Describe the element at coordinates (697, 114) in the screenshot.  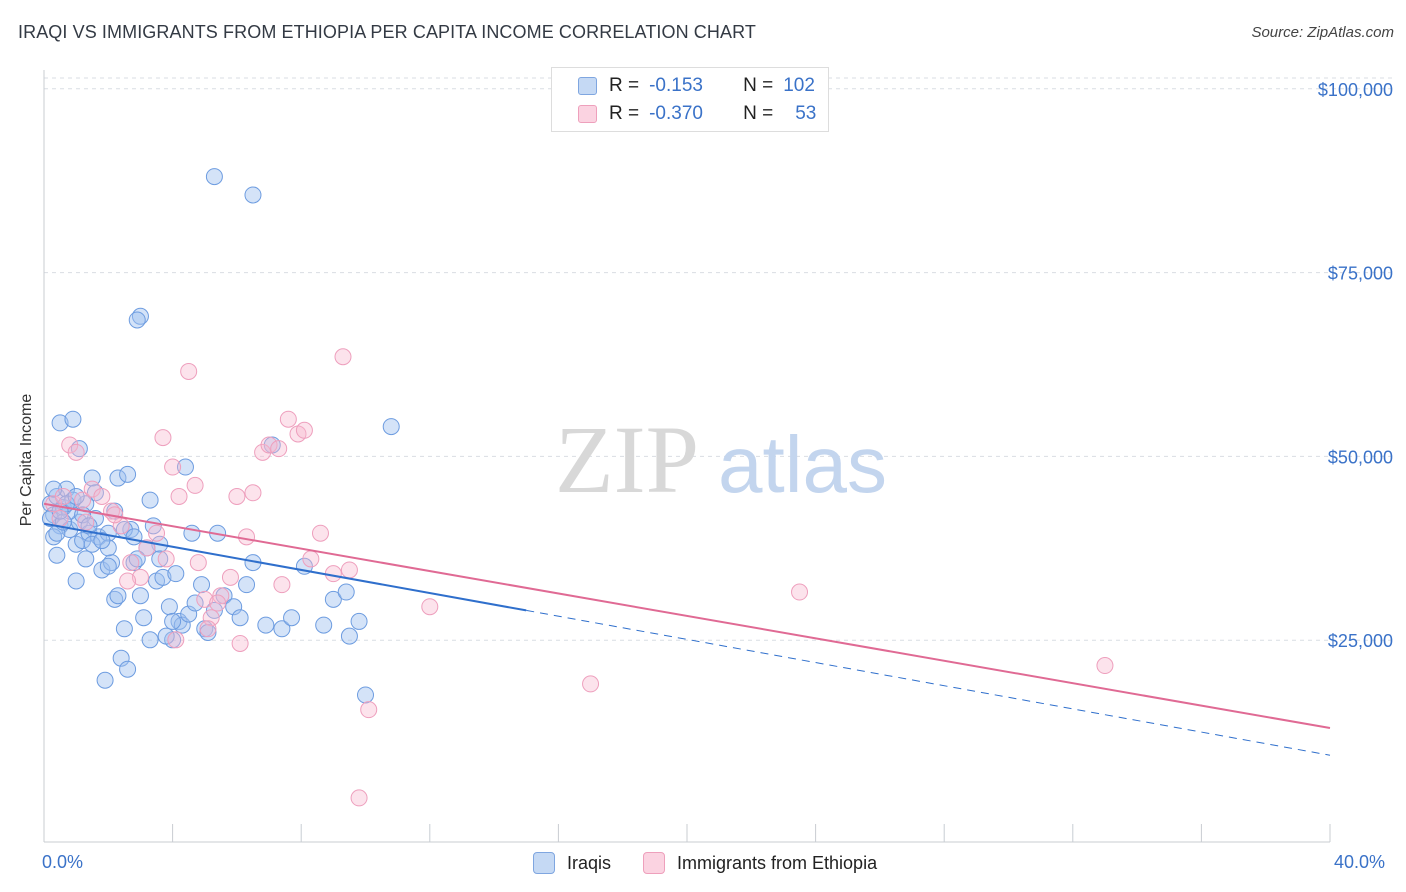
I see `legend-row-ethiopia: R = -0.370 N = 53` at that location.